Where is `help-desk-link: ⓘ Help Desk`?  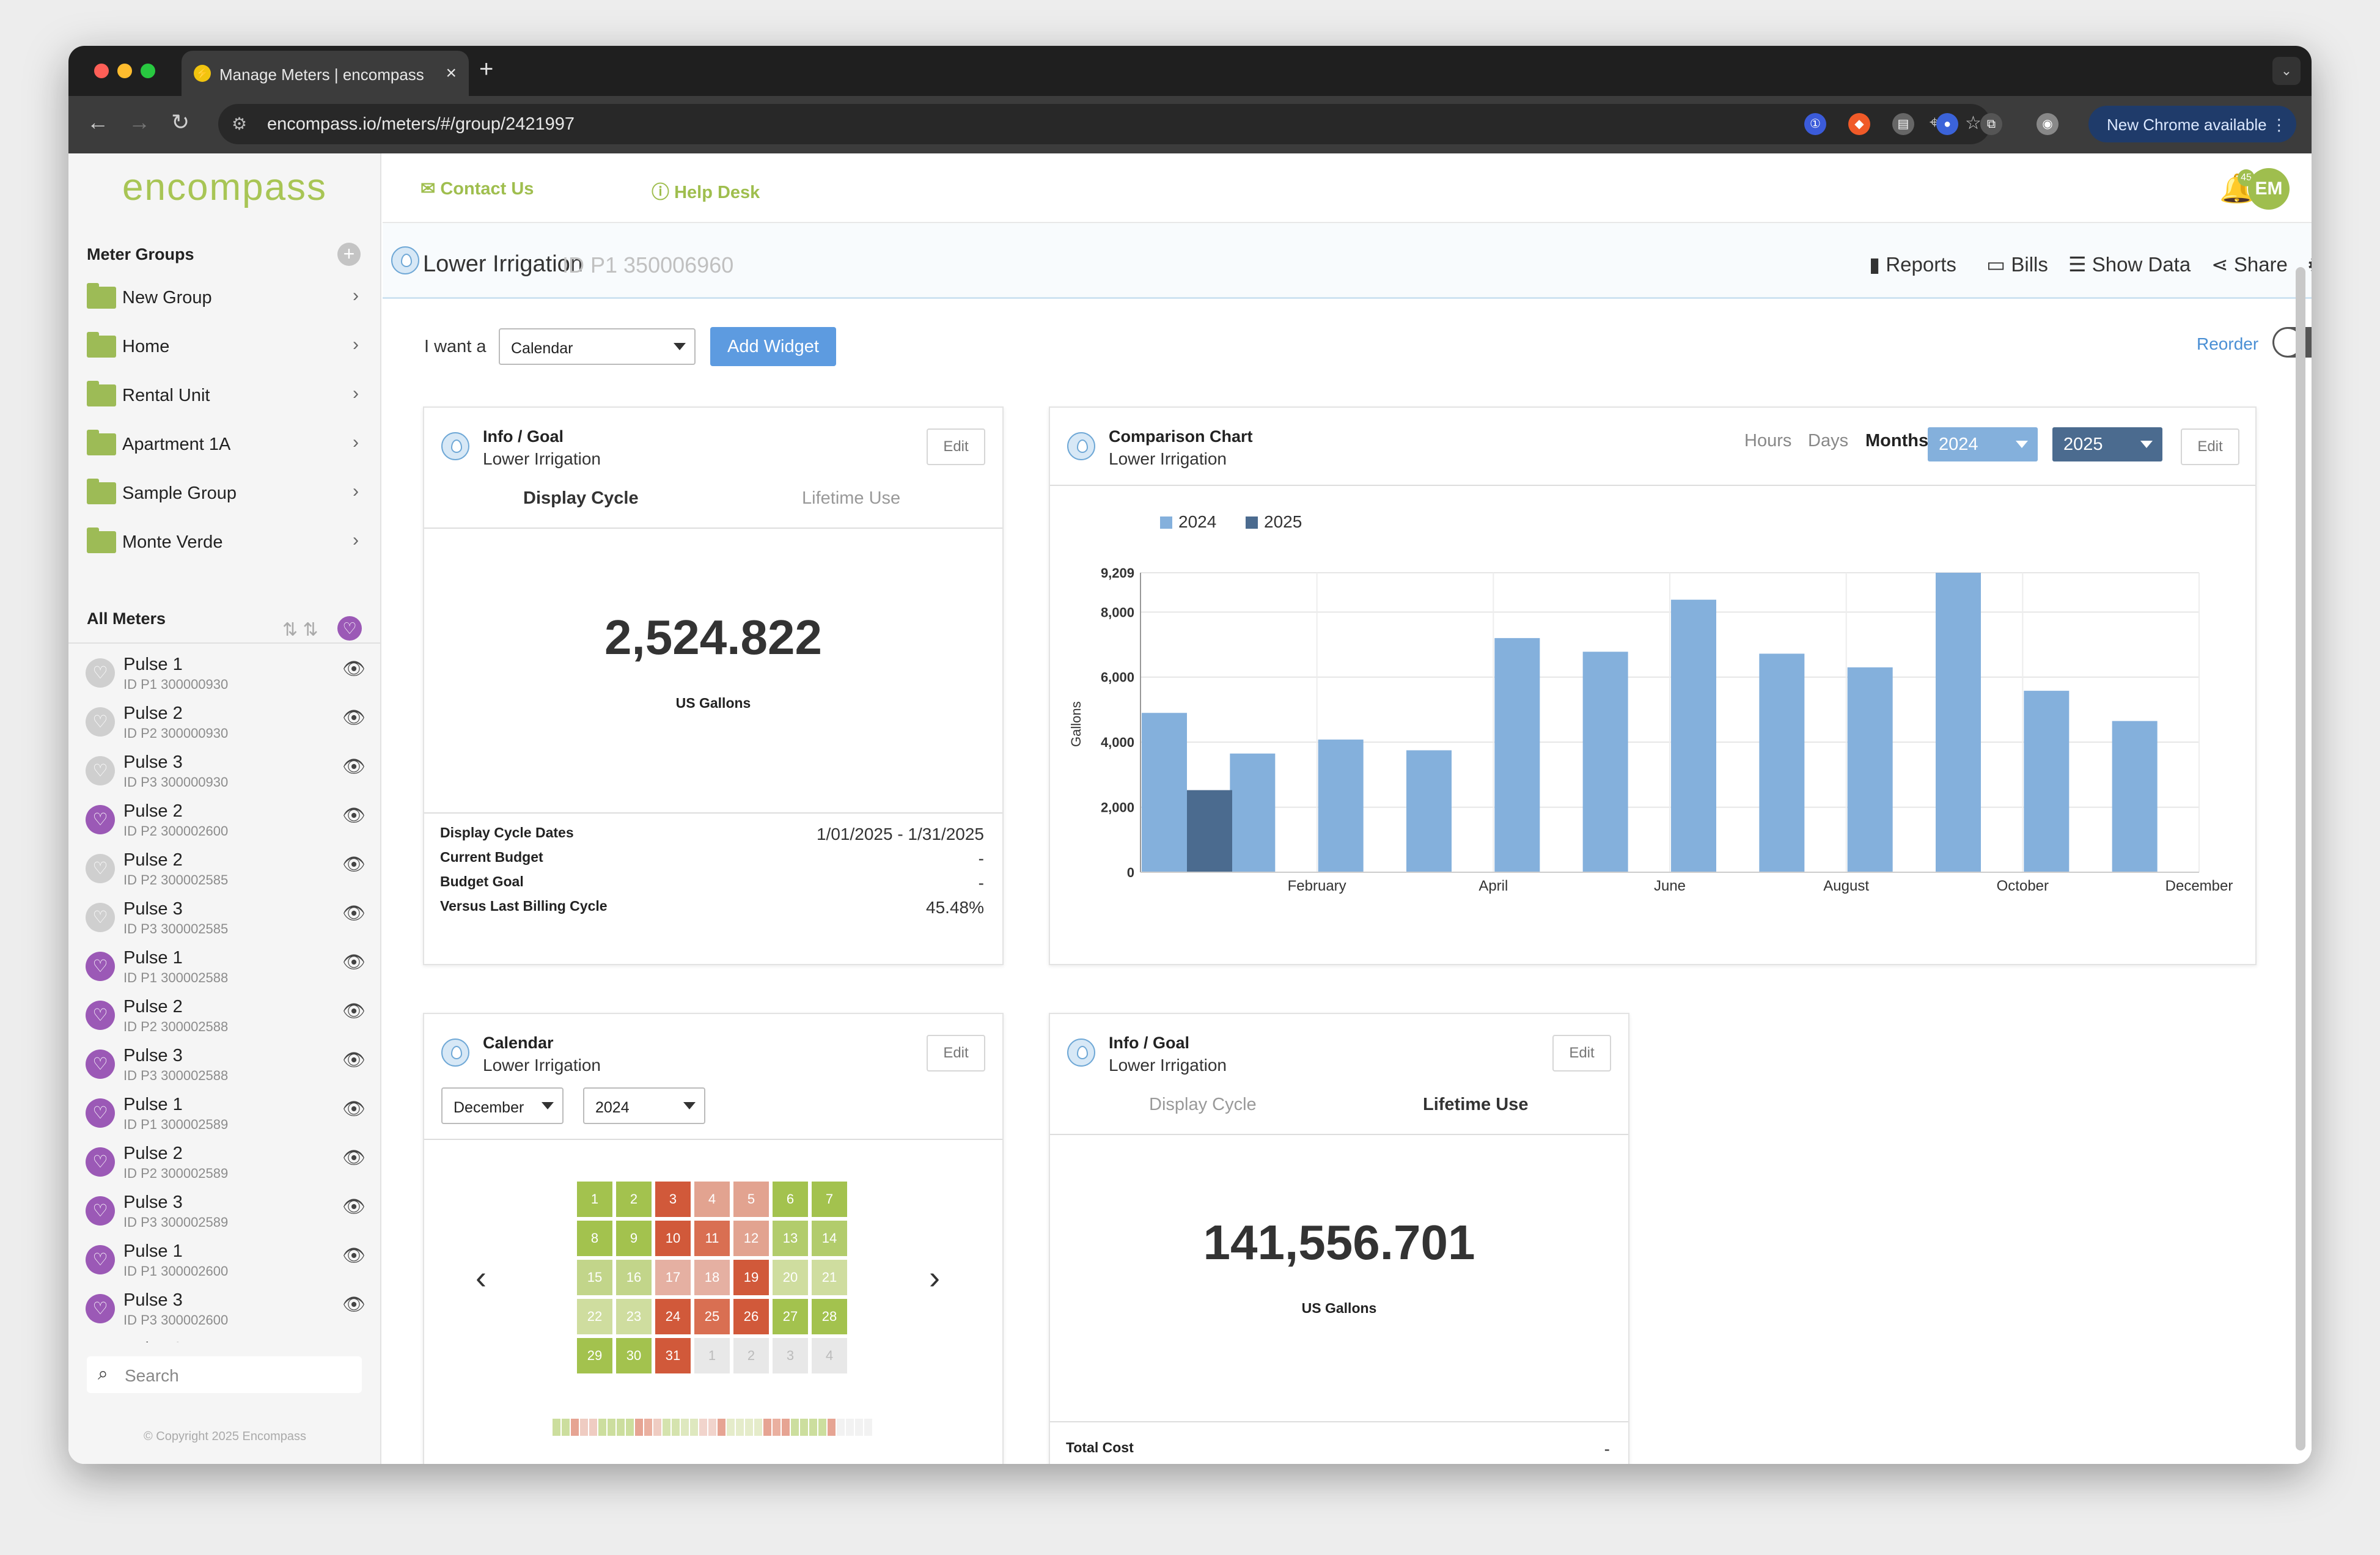
help-desk-link: ⓘ Help Desk is located at coordinates (706, 192).